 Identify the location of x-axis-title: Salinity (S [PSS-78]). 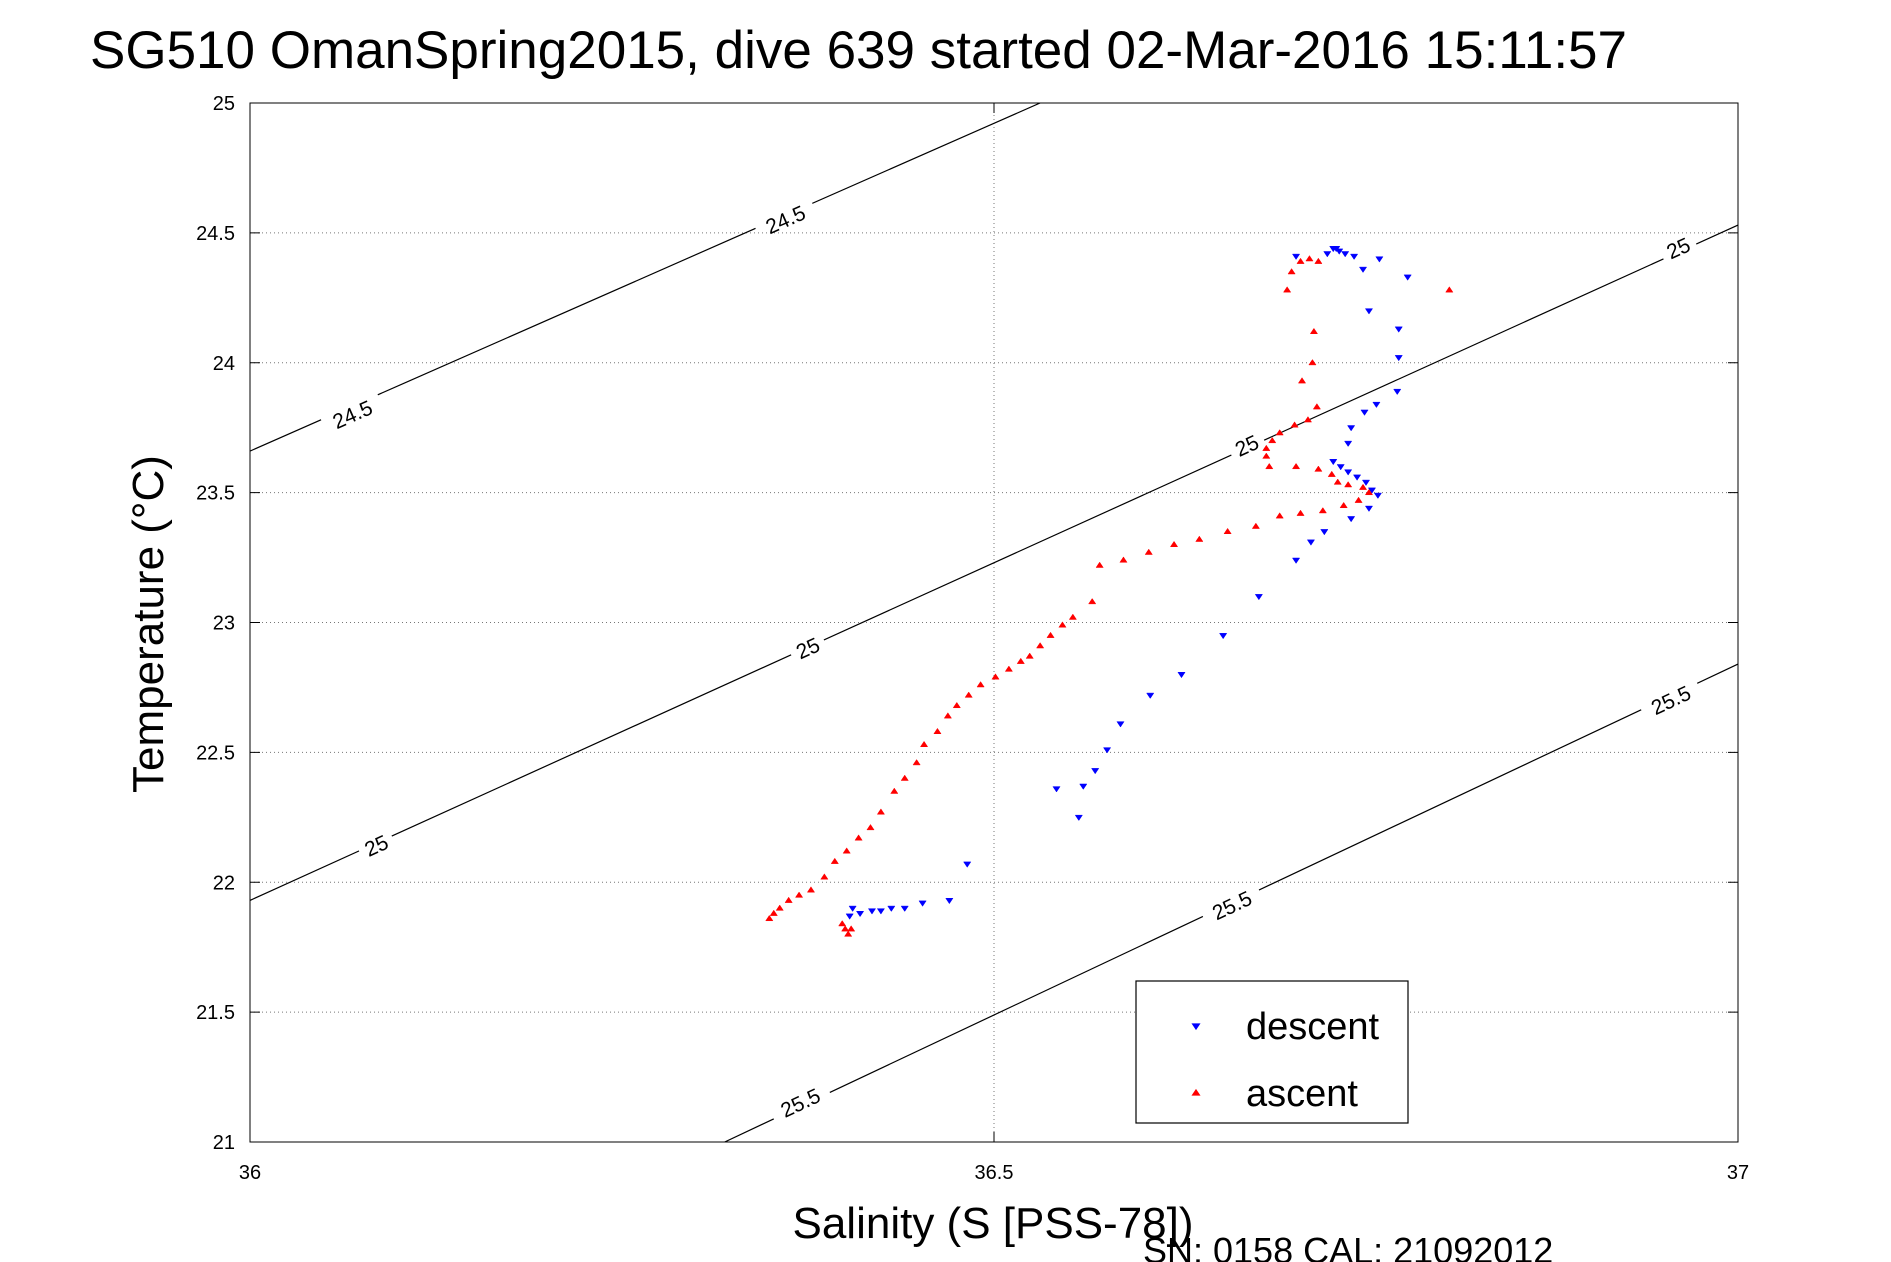
(992, 1223).